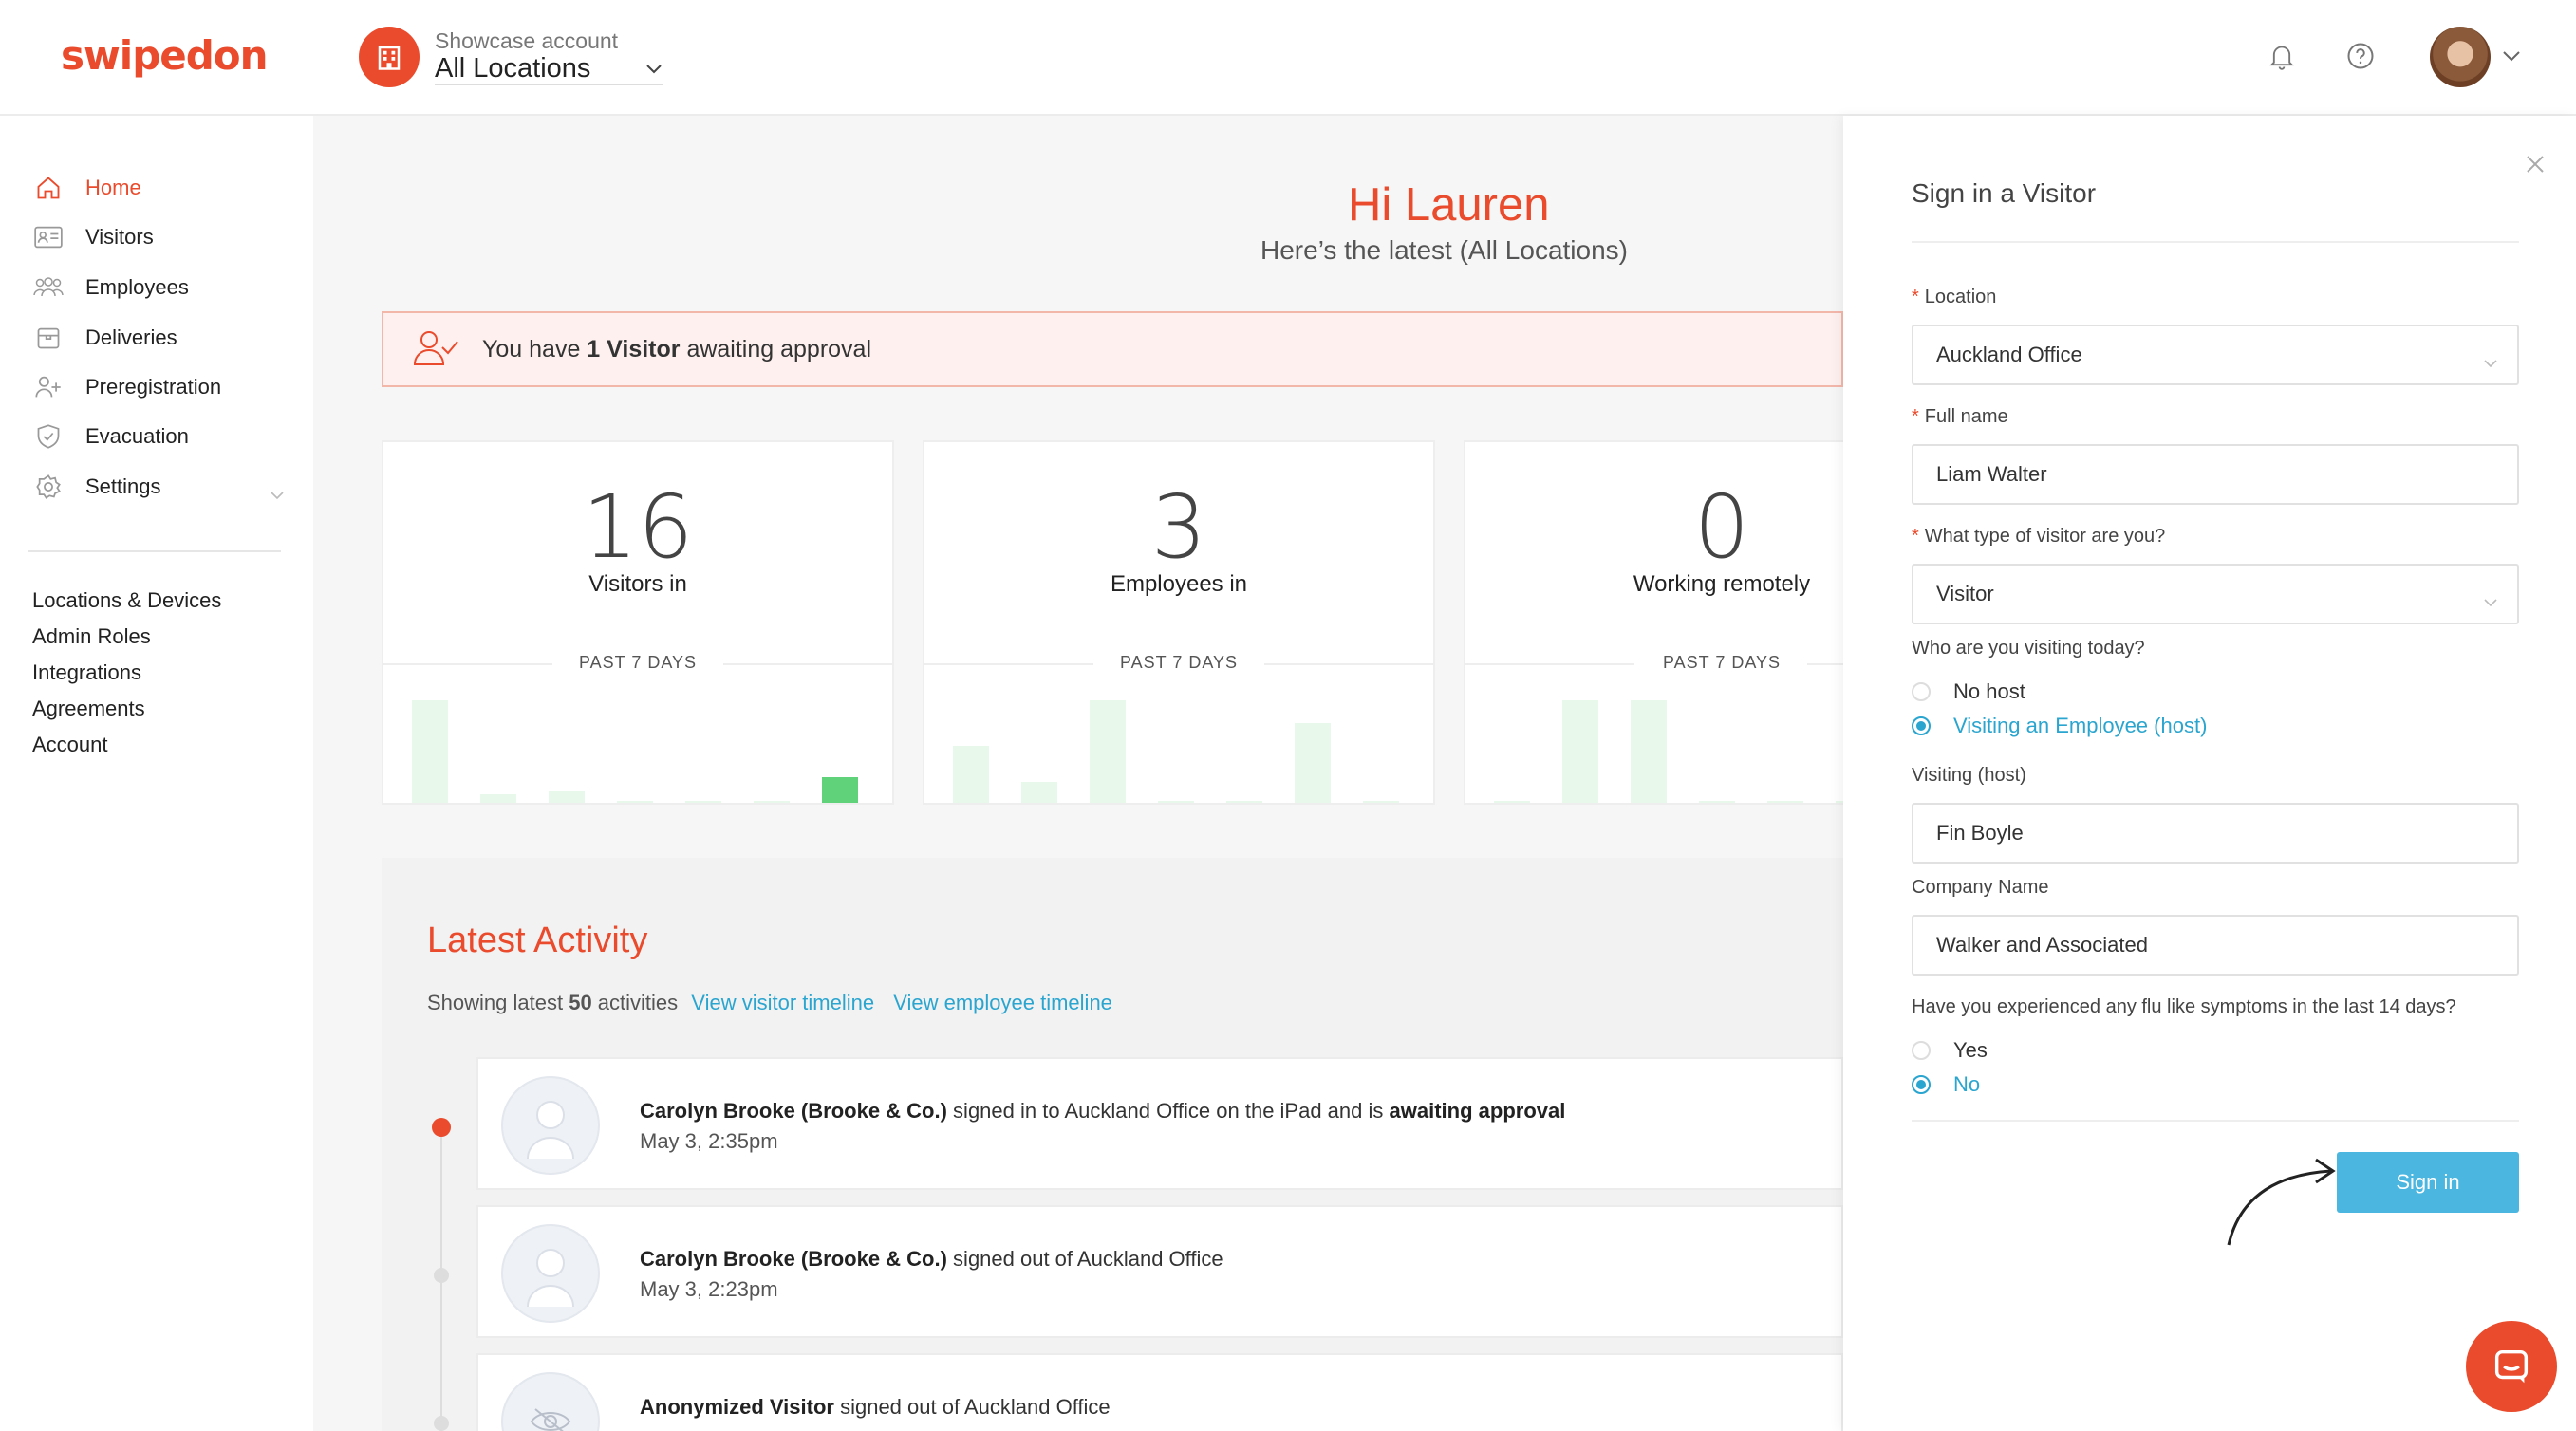 This screenshot has width=2576, height=1431. What do you see at coordinates (527, 40) in the screenshot?
I see `account-label: Showcase account` at bounding box center [527, 40].